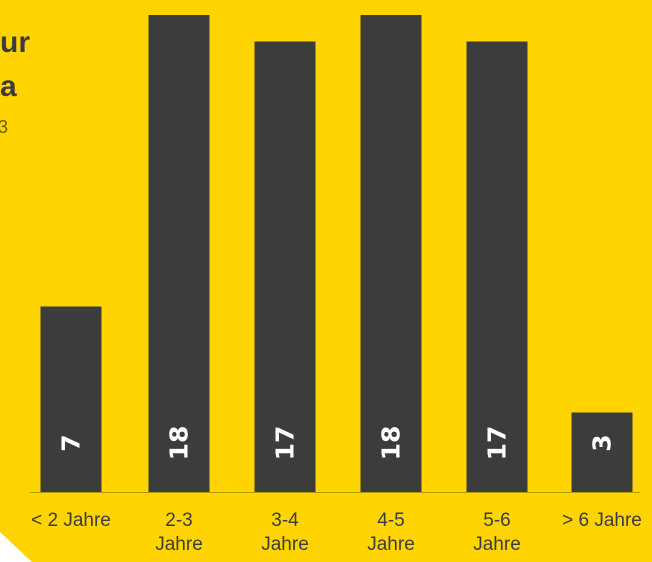 The height and width of the screenshot is (562, 652). I want to click on x-tick-label-4: 5-6 Jahre, so click(497, 533).